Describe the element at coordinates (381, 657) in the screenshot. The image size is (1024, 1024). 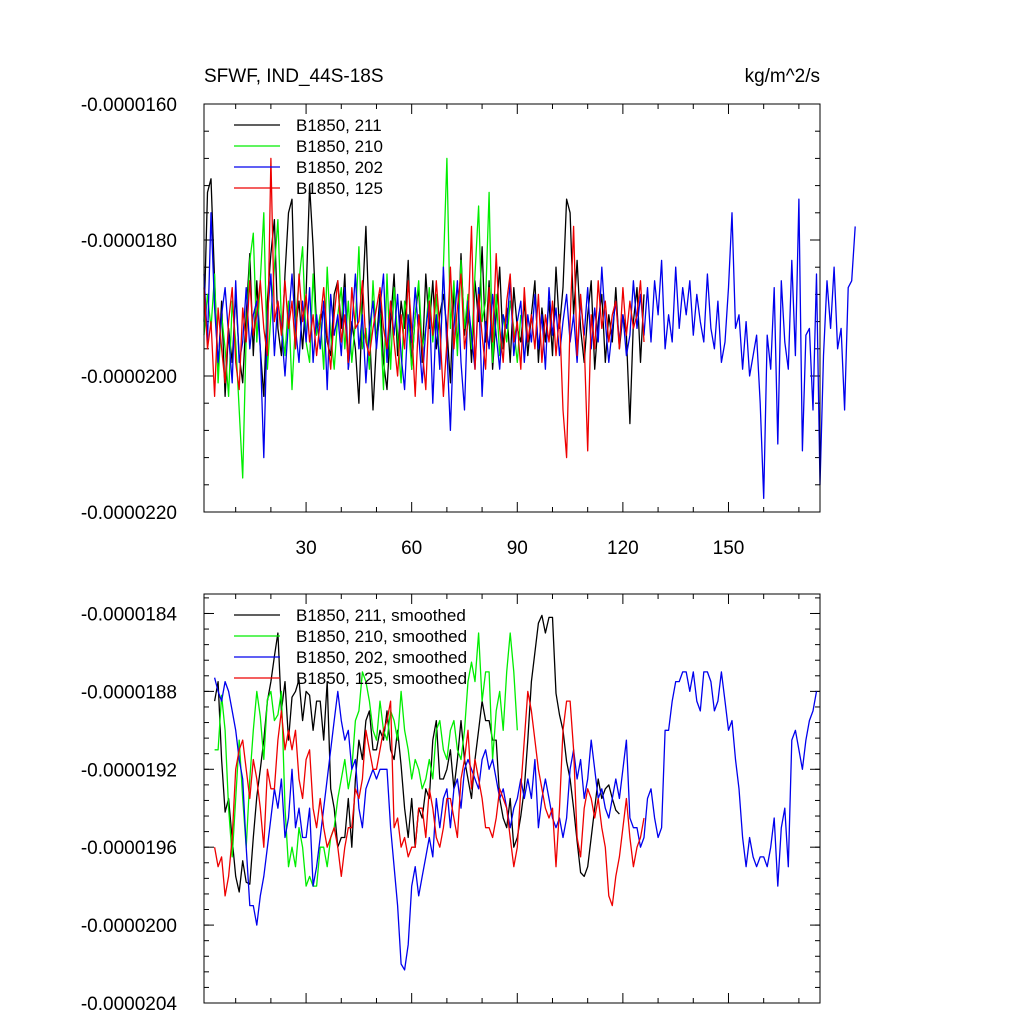
I see `legend-label: B1850, 202, smoothed` at that location.